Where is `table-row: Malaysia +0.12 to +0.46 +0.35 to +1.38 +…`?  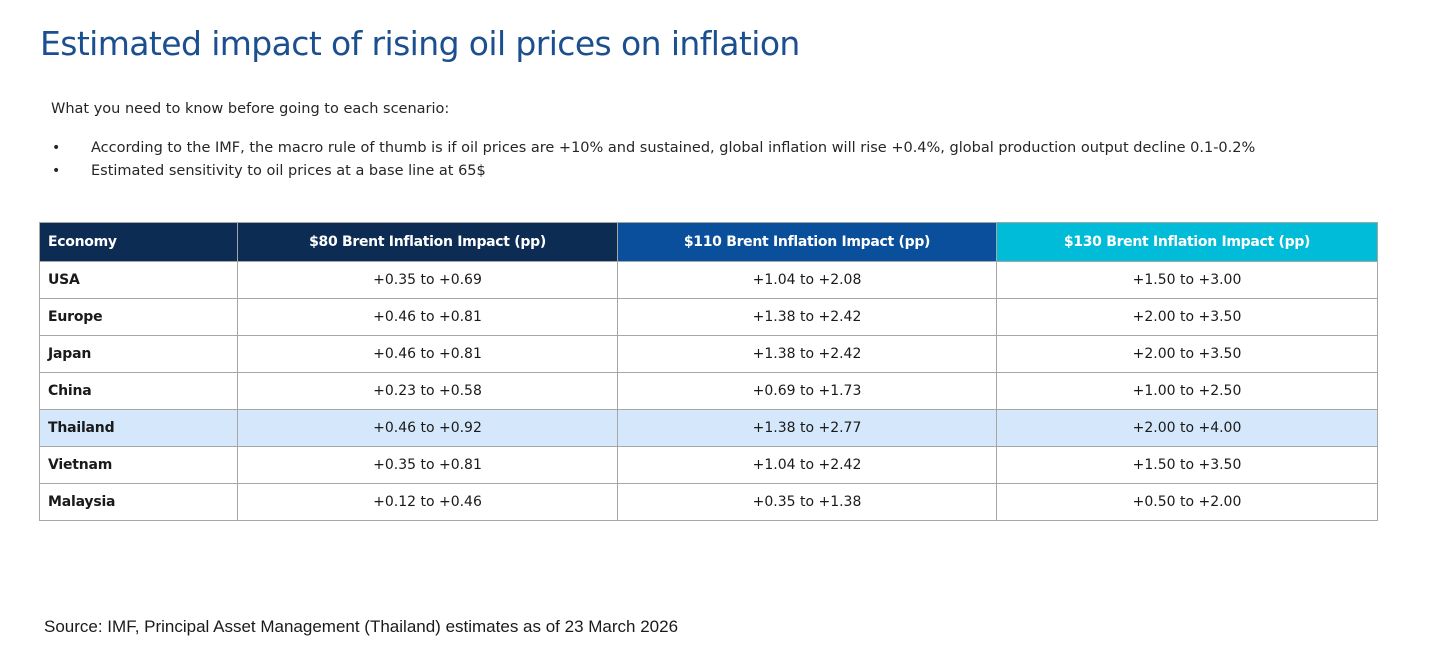
table-row: Malaysia +0.12 to +0.46 +0.35 to +1.38 +… is located at coordinates (708, 502).